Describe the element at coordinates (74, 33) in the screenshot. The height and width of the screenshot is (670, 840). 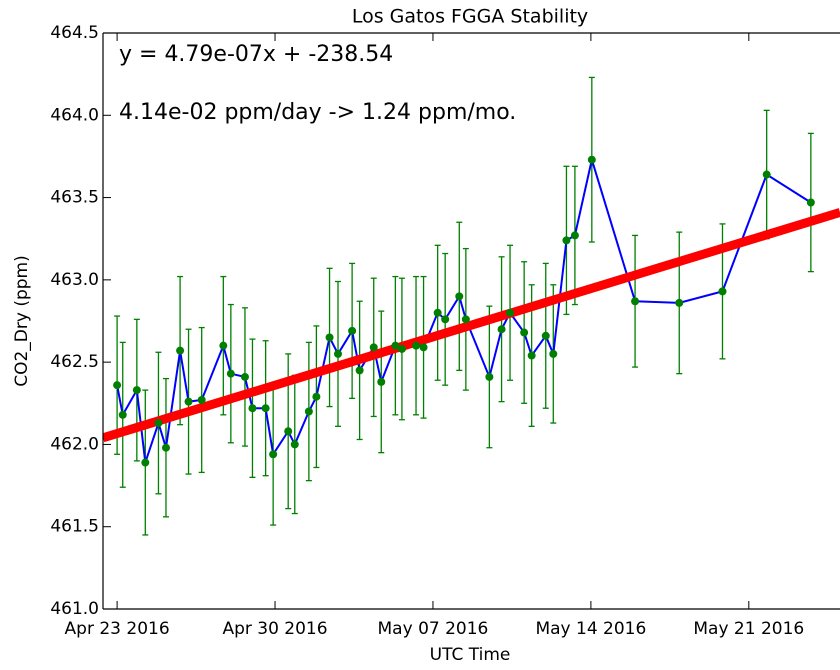
I see `y-tick-label: 464.5` at that location.